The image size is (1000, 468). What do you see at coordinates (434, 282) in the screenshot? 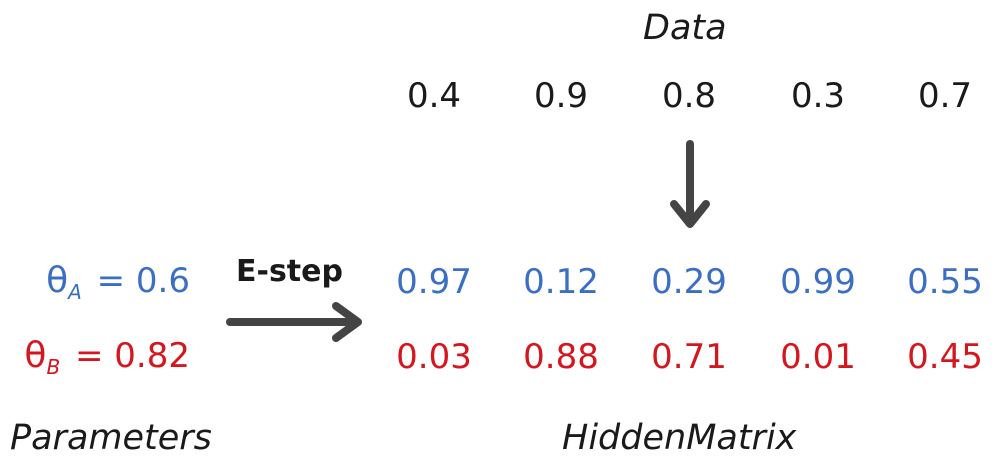
I see `matrix-cell: 0.97` at bounding box center [434, 282].